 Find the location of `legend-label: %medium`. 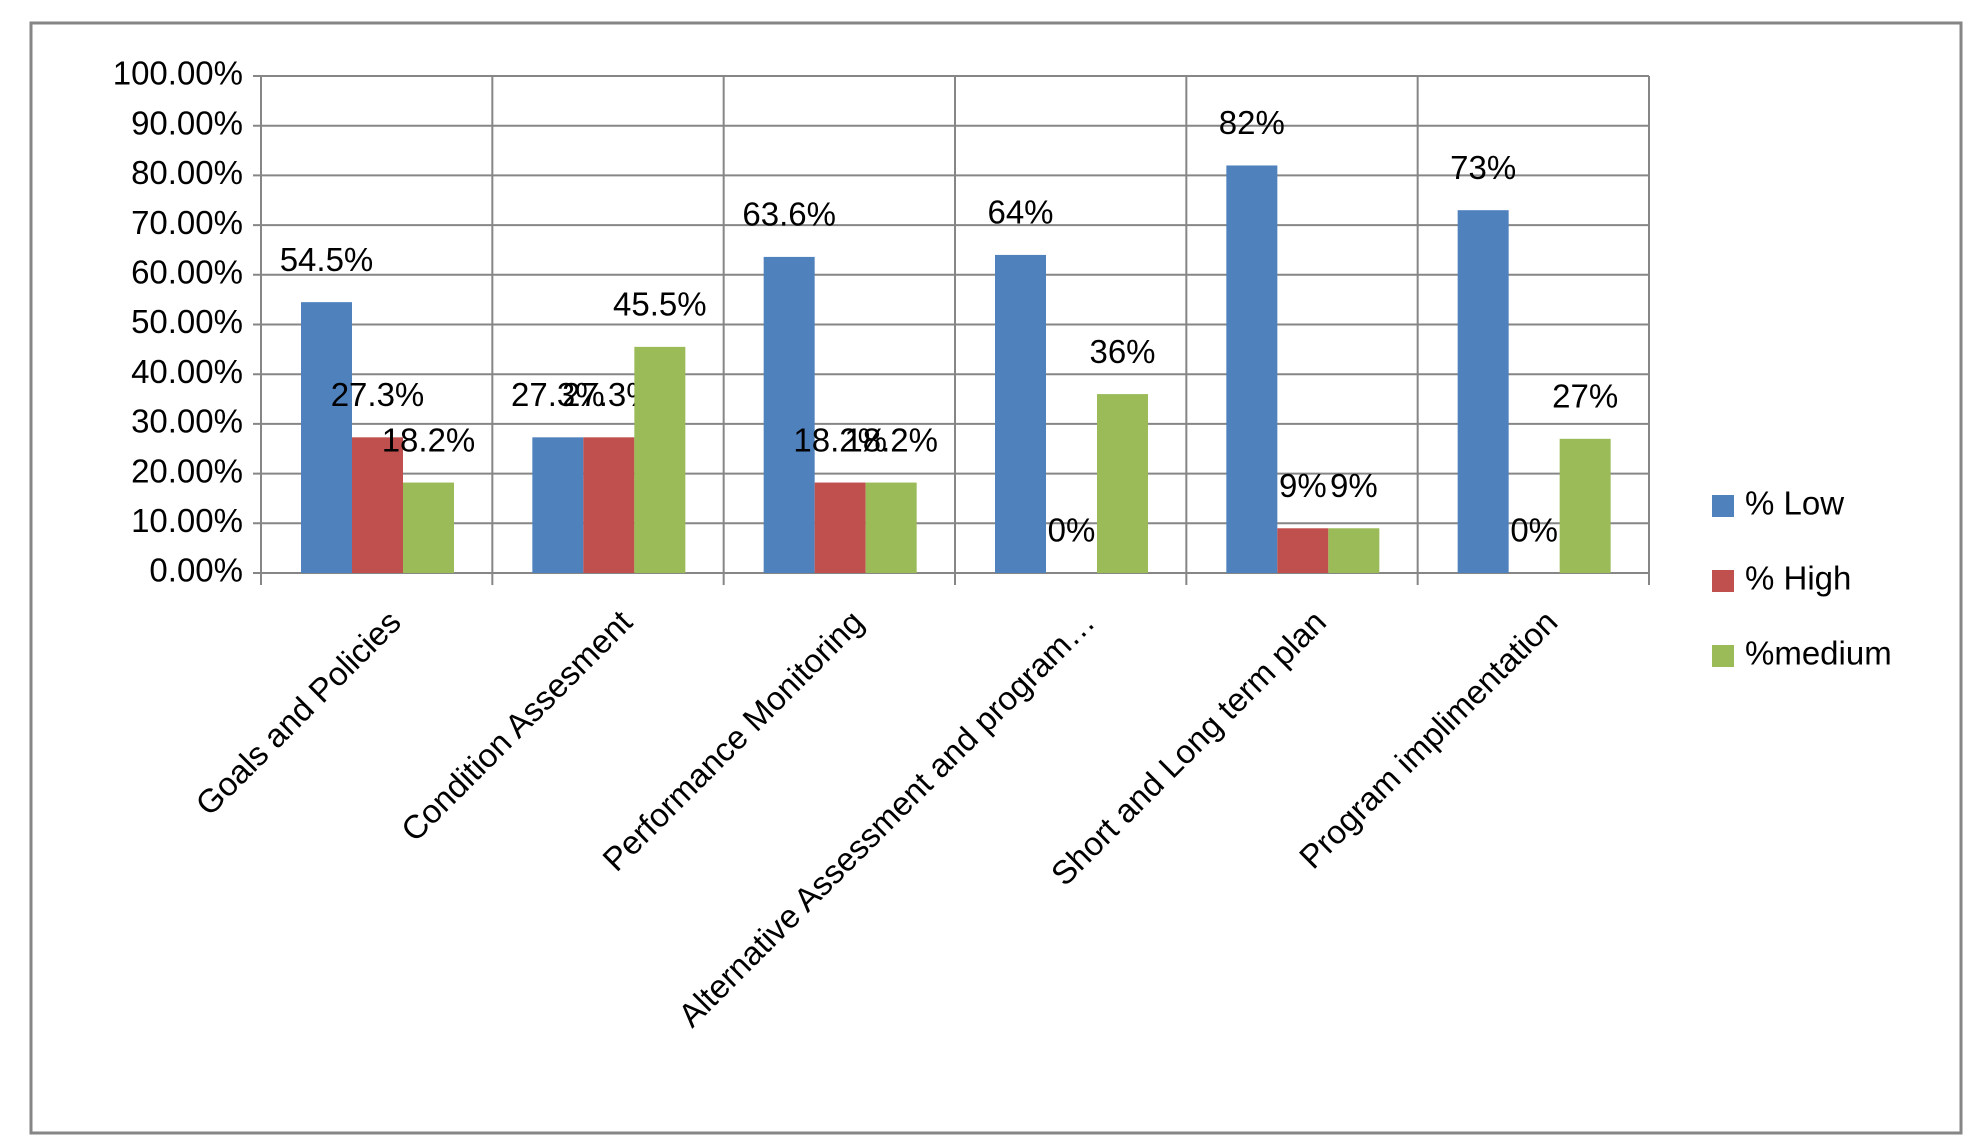

legend-label: %medium is located at coordinates (1818, 653).